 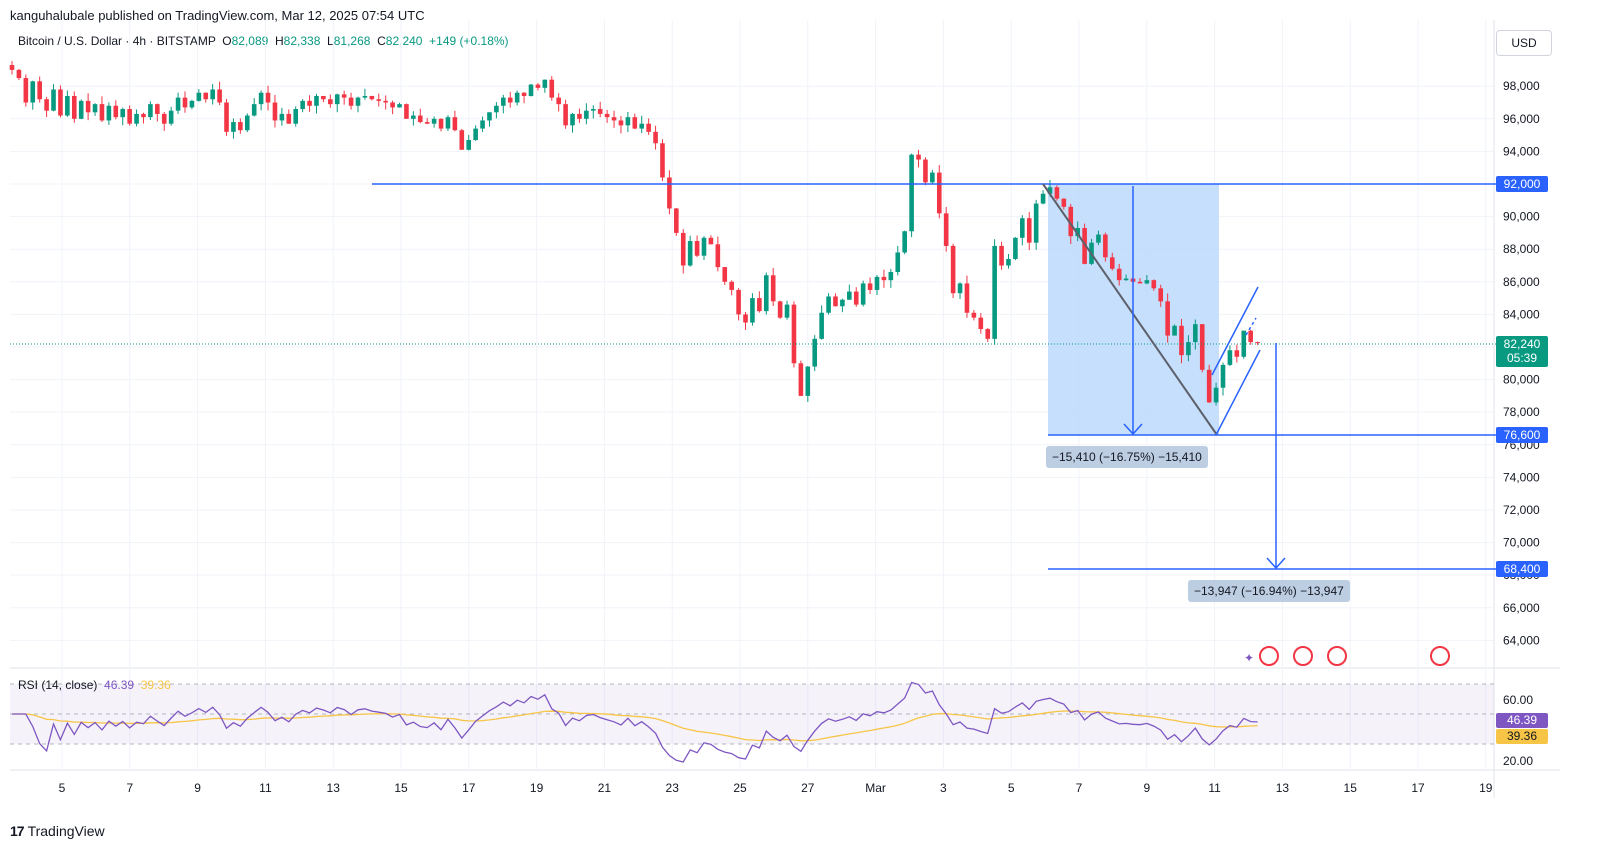 What do you see at coordinates (776, 788) in the screenshot?
I see `time-axis: 5 7 9 11 13 15 17 19 21 23 25 27 Mar 3 5 7 9 11 13 15 17 19` at bounding box center [776, 788].